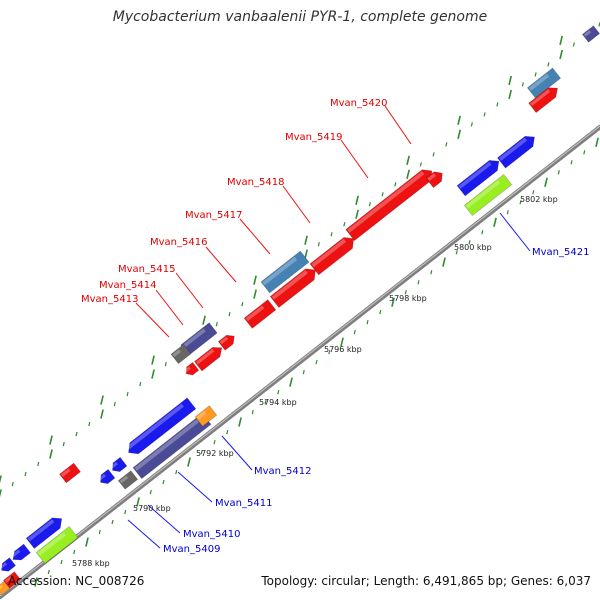 This screenshot has width=600, height=600. What do you see at coordinates (282, 471) in the screenshot?
I see `gene-label-mvan-5412: Mvan_5412` at bounding box center [282, 471].